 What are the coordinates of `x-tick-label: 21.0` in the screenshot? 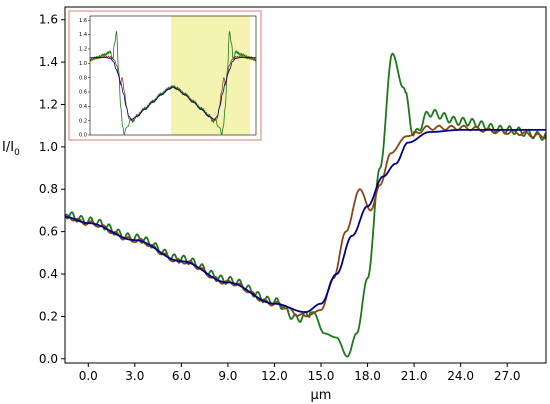 It's located at (414, 376).